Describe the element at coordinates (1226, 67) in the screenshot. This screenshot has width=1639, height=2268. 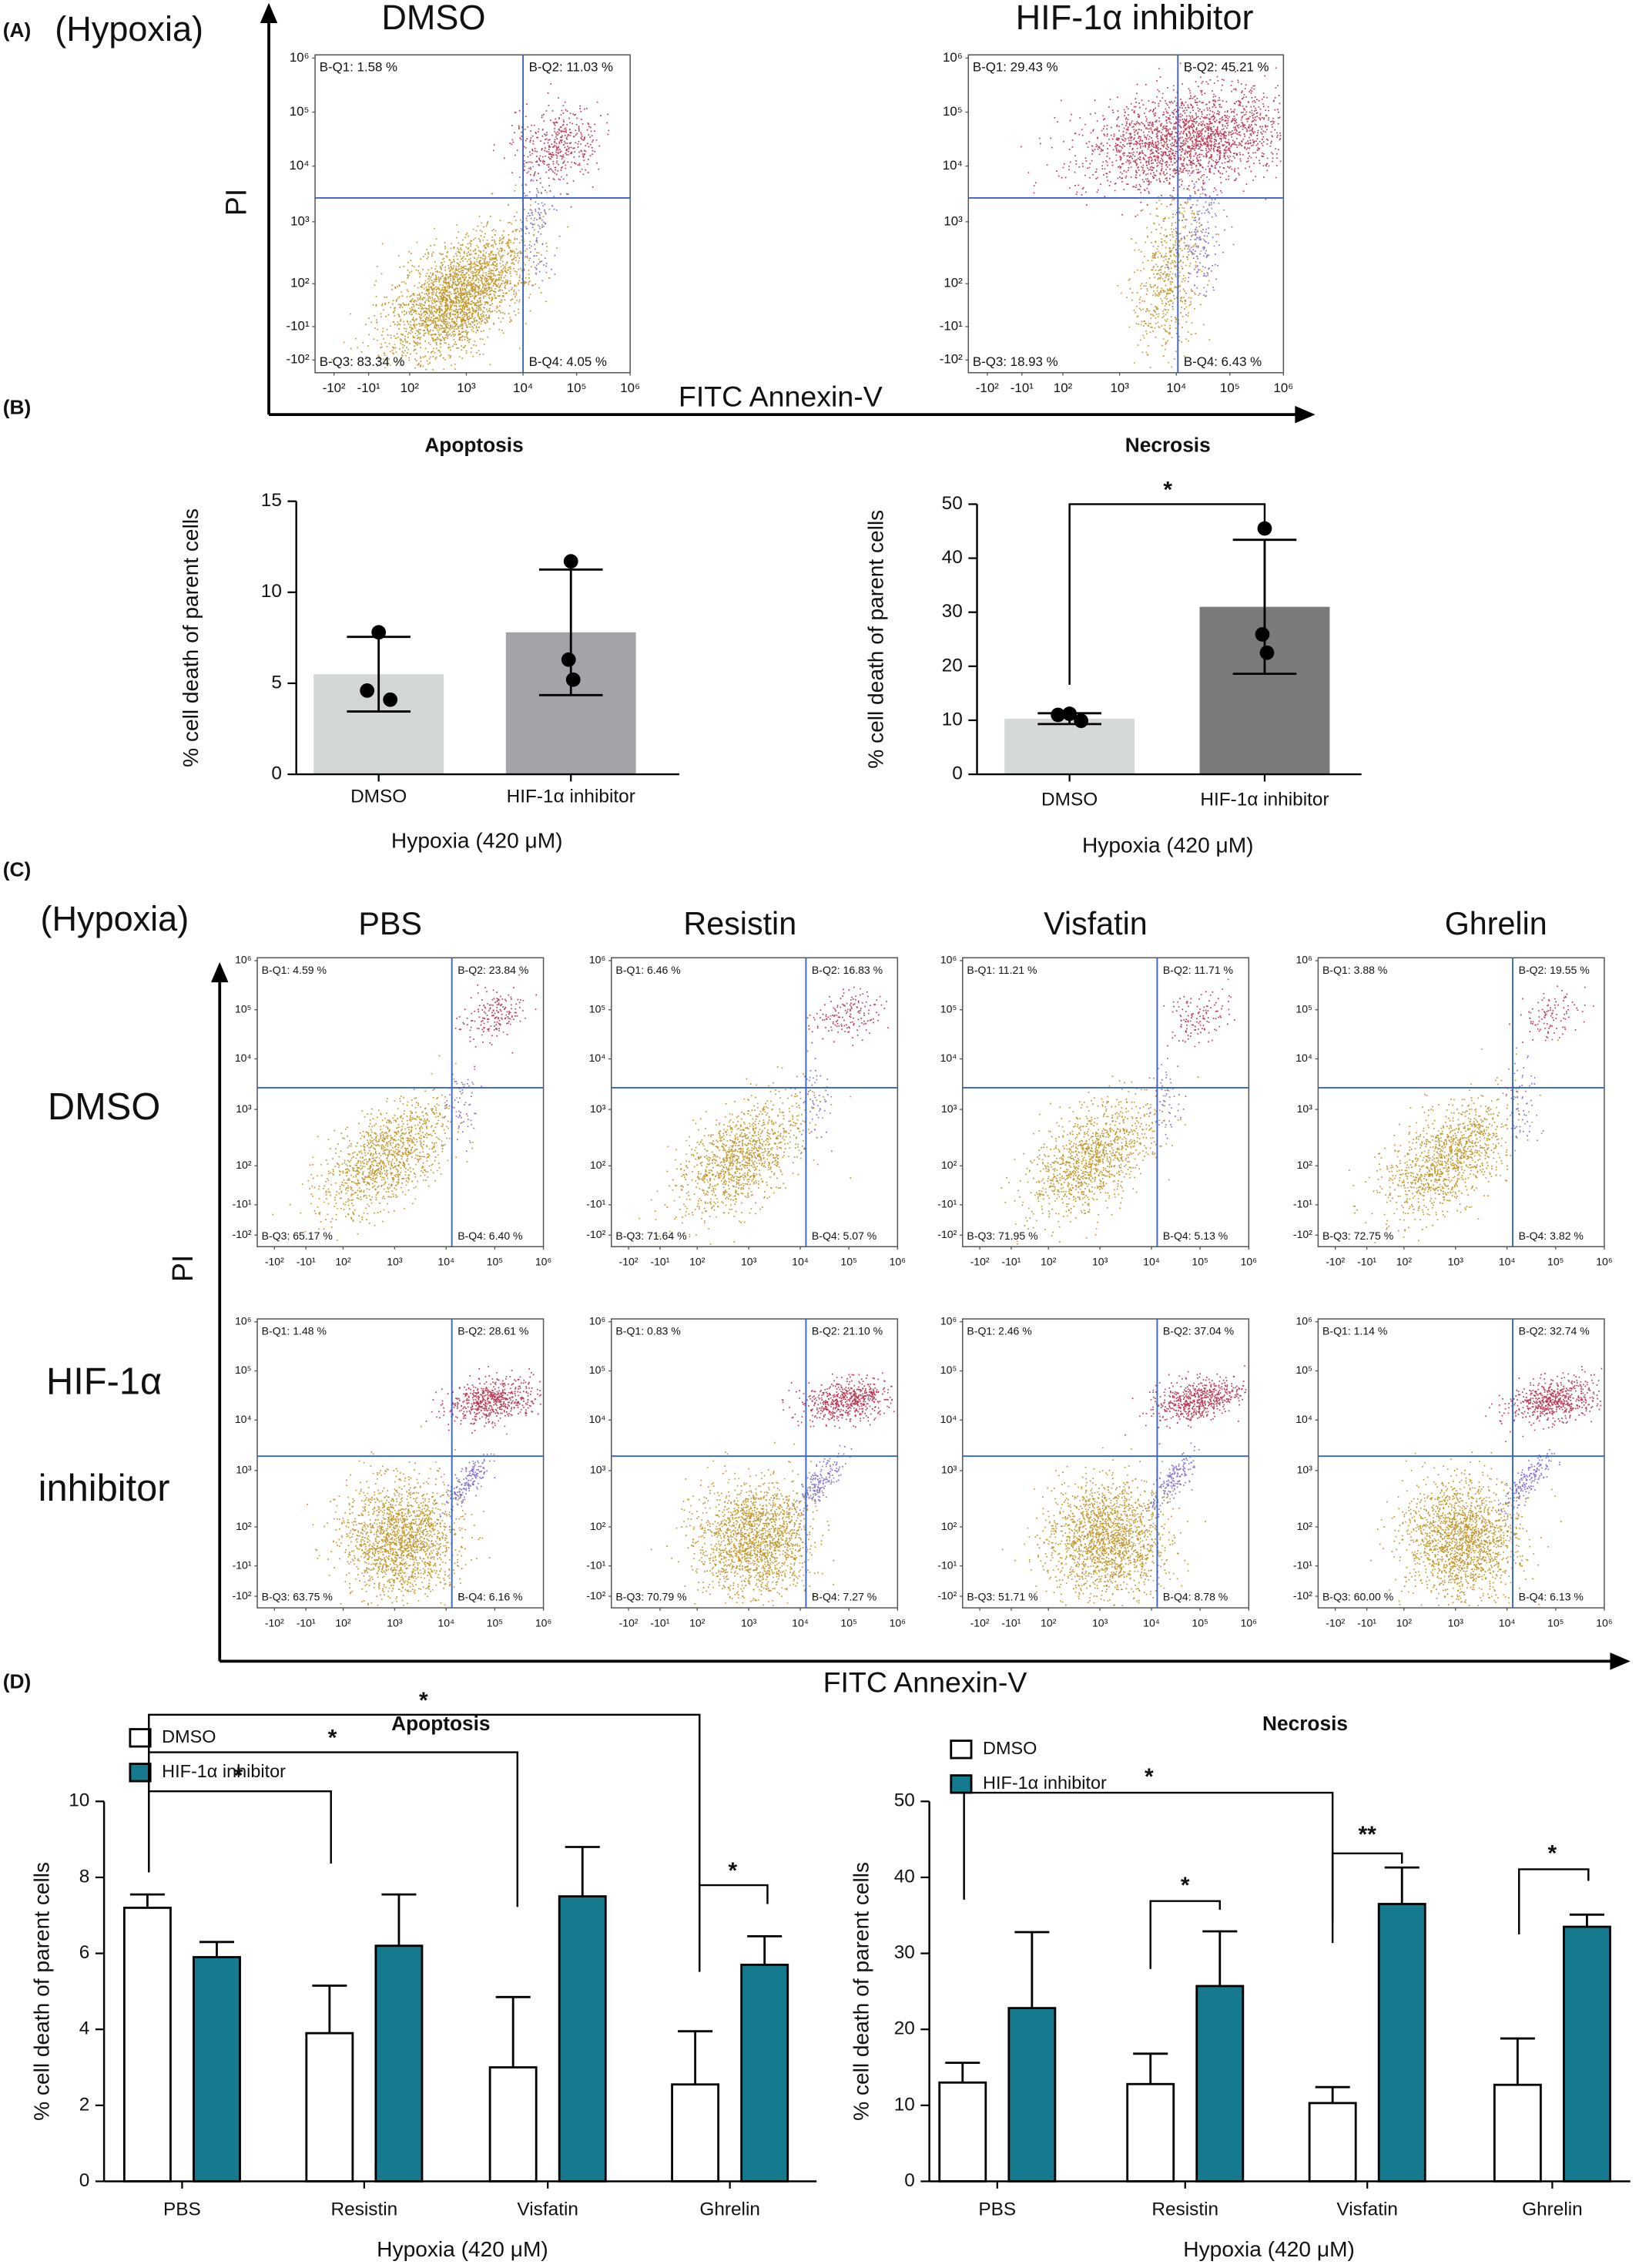
I see `quadrant-label: B-Q2: 45.21 %` at that location.